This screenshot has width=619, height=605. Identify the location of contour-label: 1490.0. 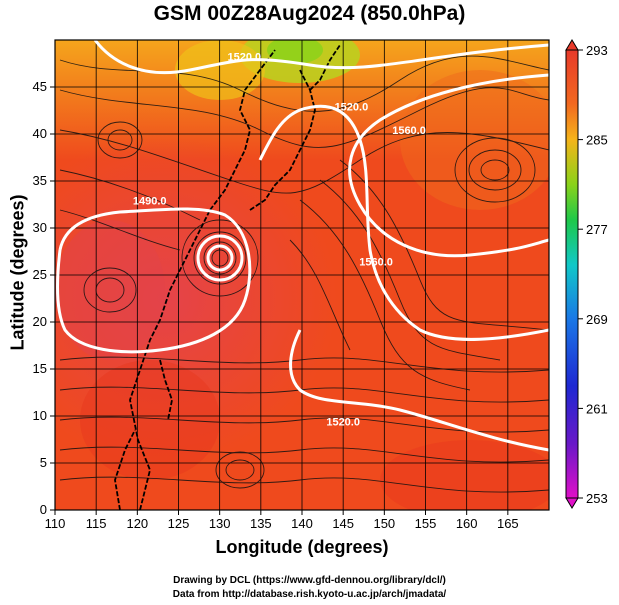
(150, 202).